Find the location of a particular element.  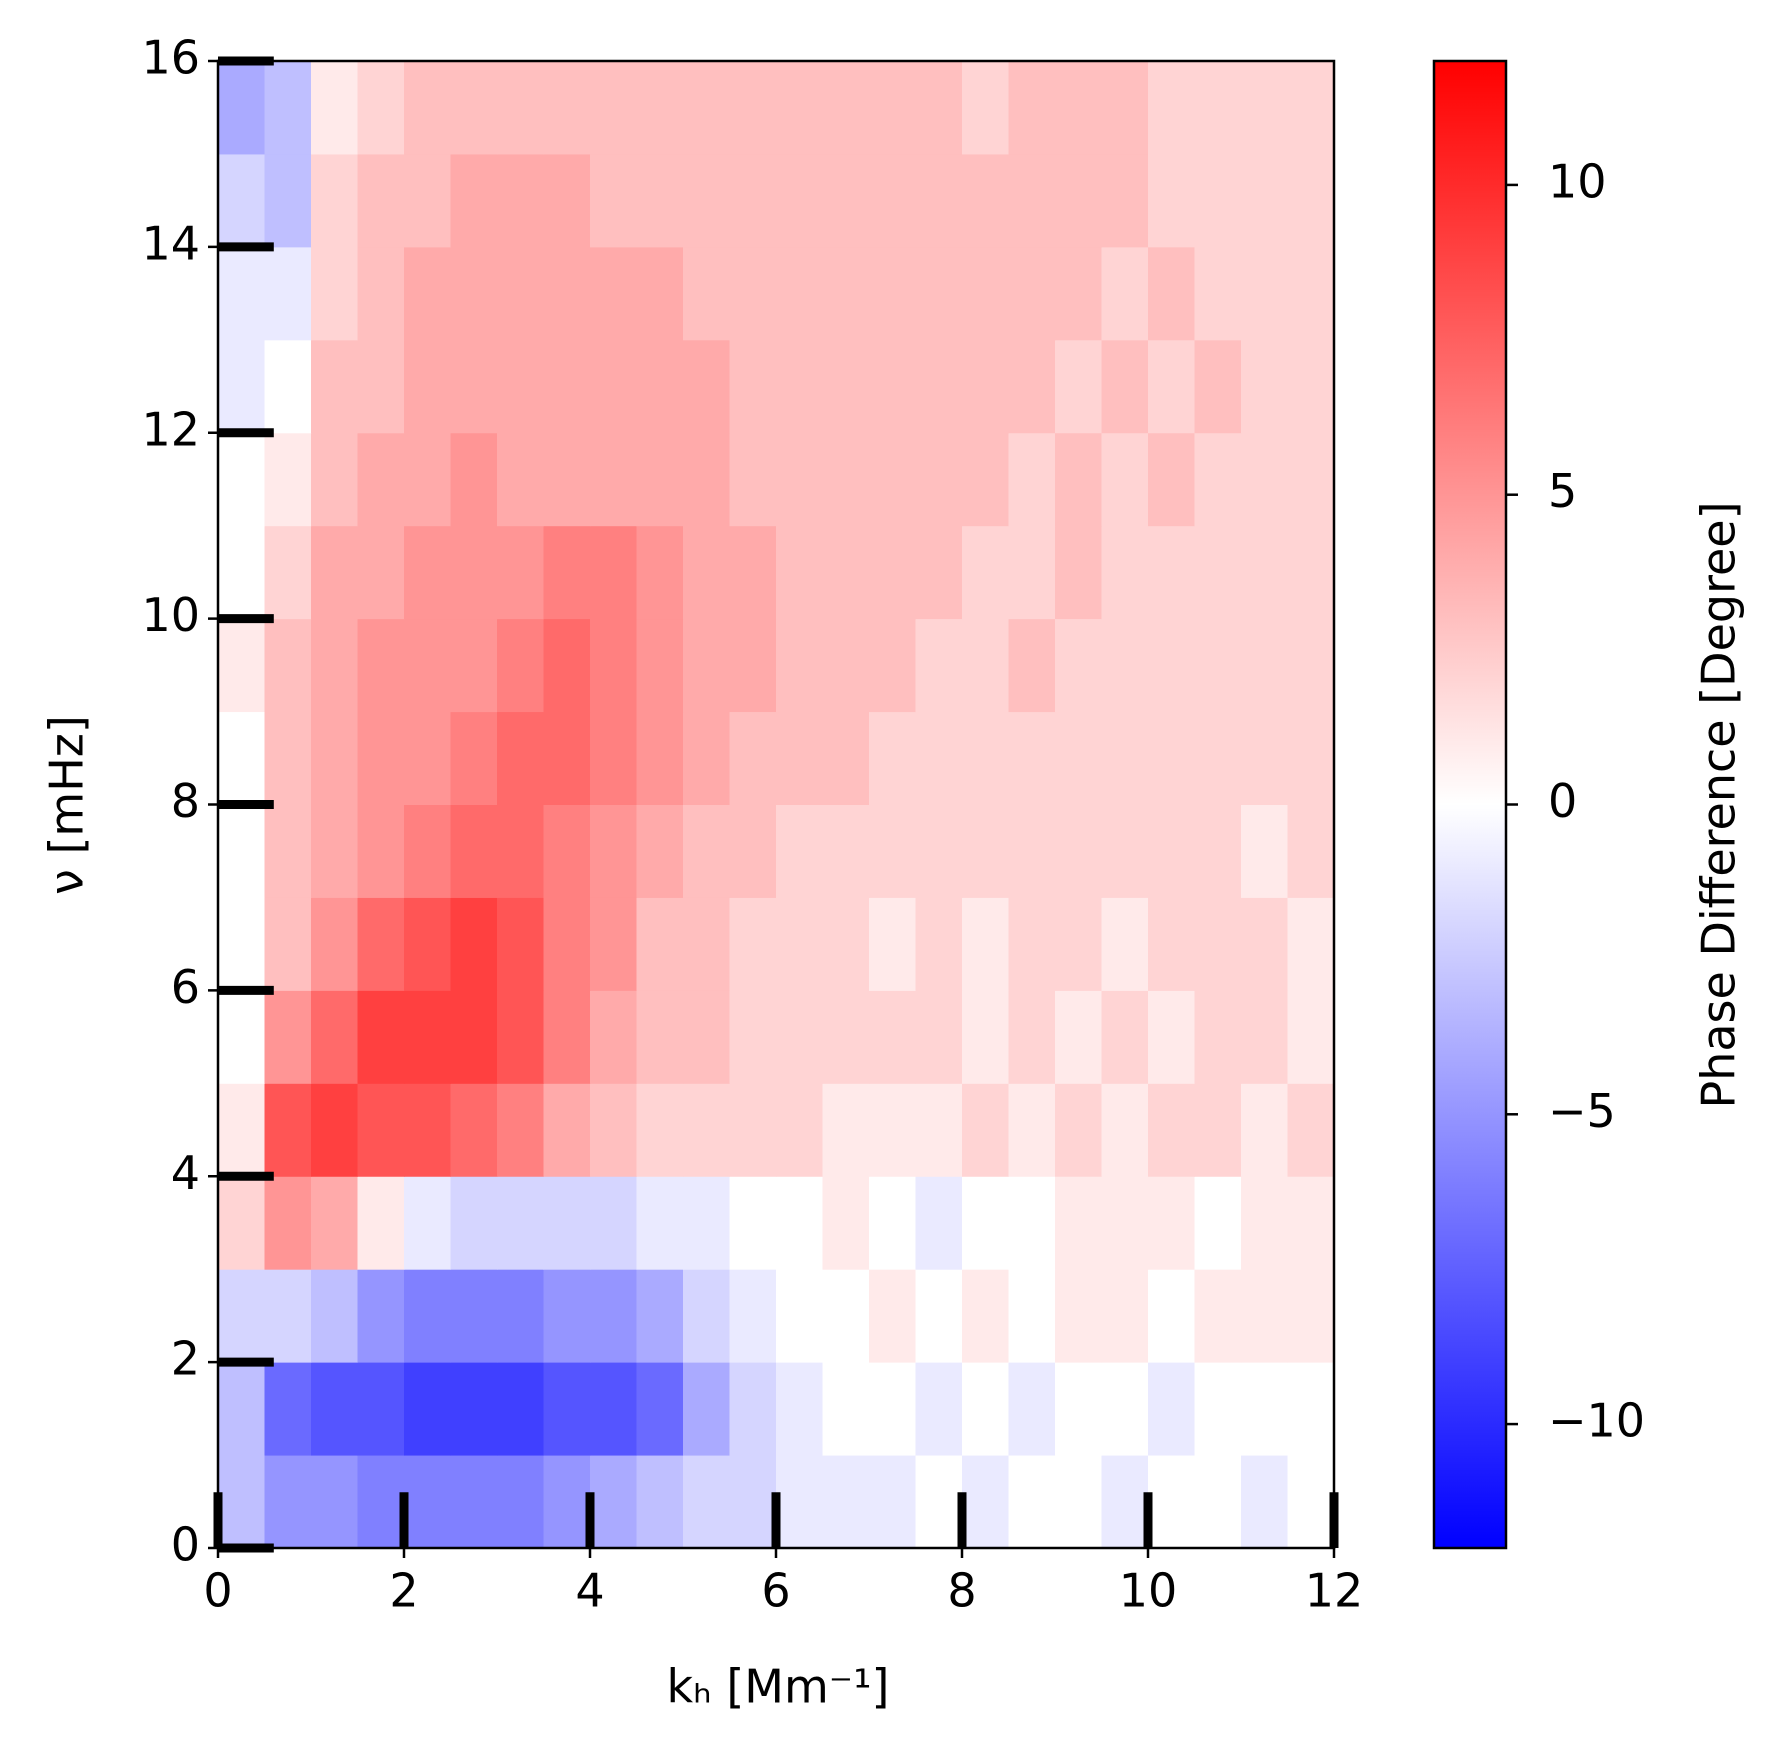

y-tick-label: 4 is located at coordinates (185, 1173).